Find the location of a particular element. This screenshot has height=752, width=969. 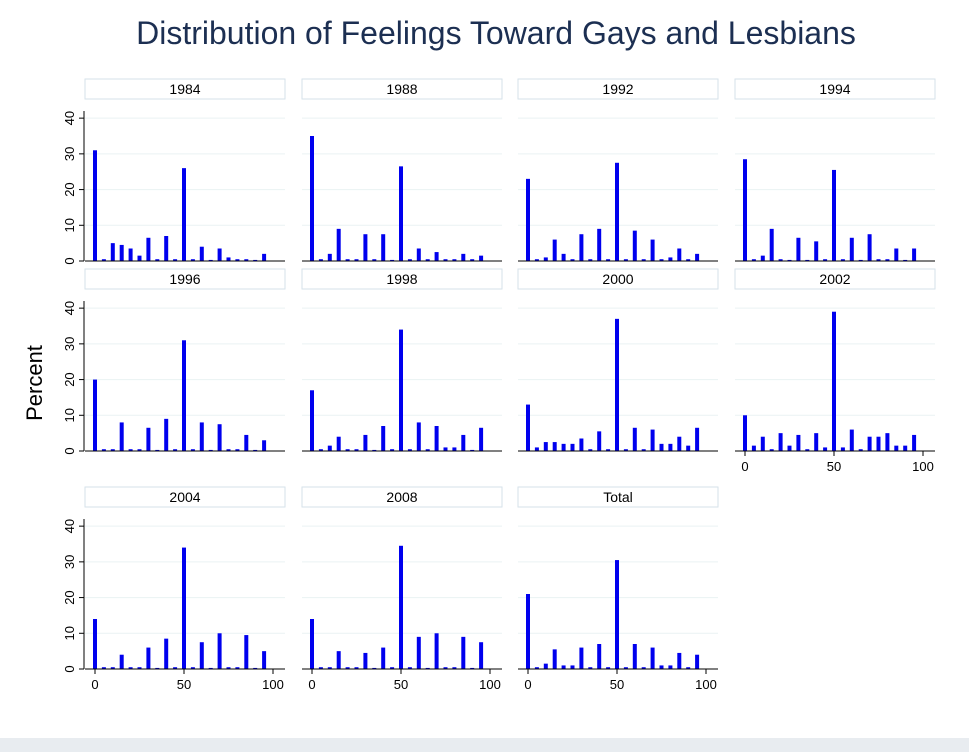

panel-1988: 1988 is located at coordinates (402, 170).